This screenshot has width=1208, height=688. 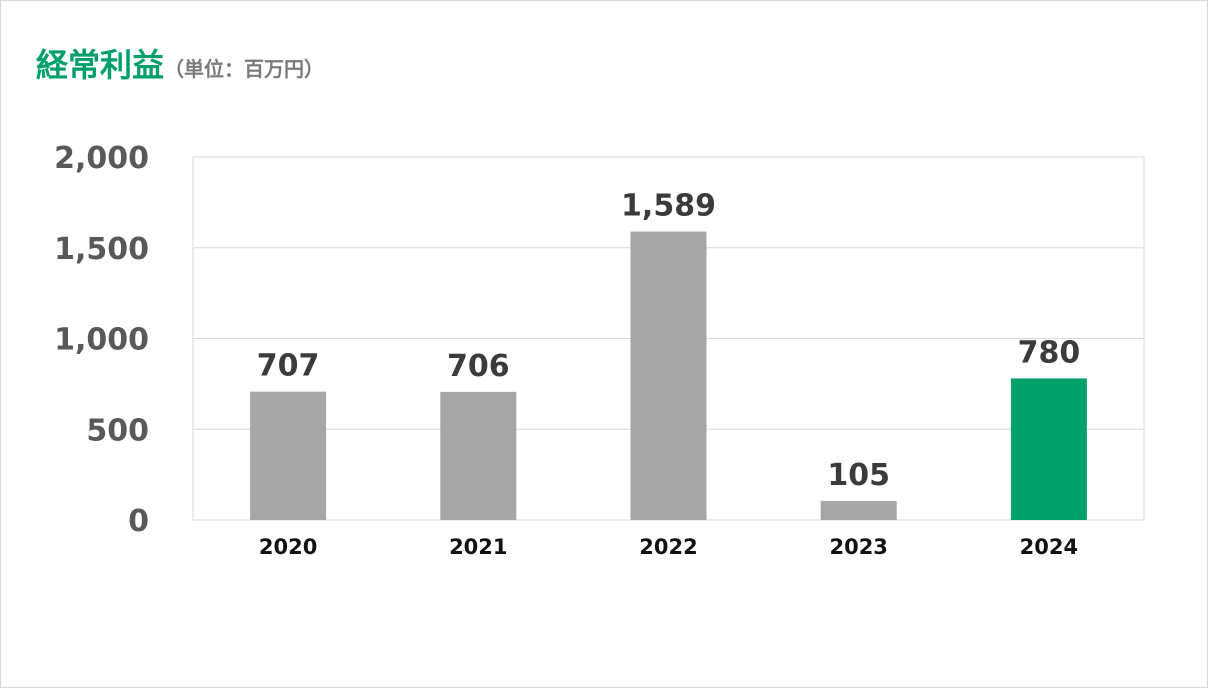 What do you see at coordinates (668, 375) in the screenshot?
I see `bar-2022` at bounding box center [668, 375].